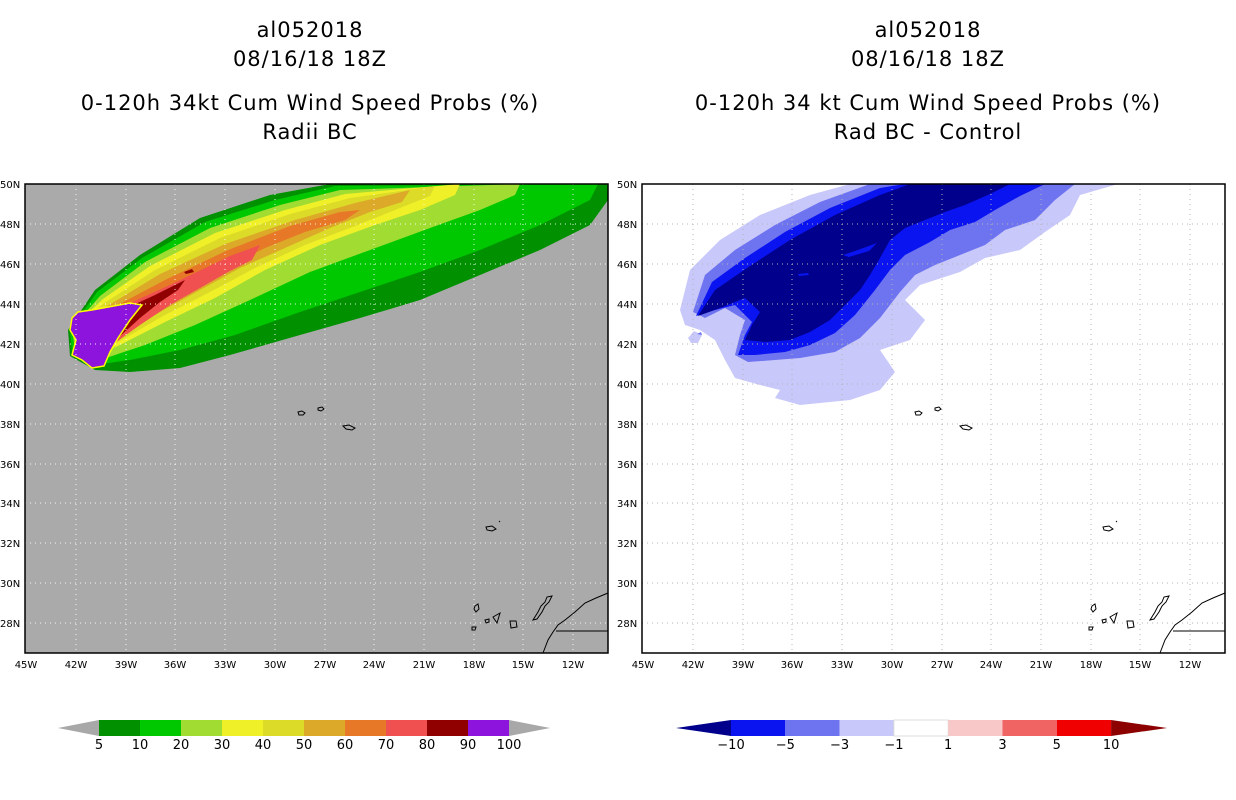 This screenshot has height=800, width=1236. I want to click on lon-label: 15W, so click(523, 665).